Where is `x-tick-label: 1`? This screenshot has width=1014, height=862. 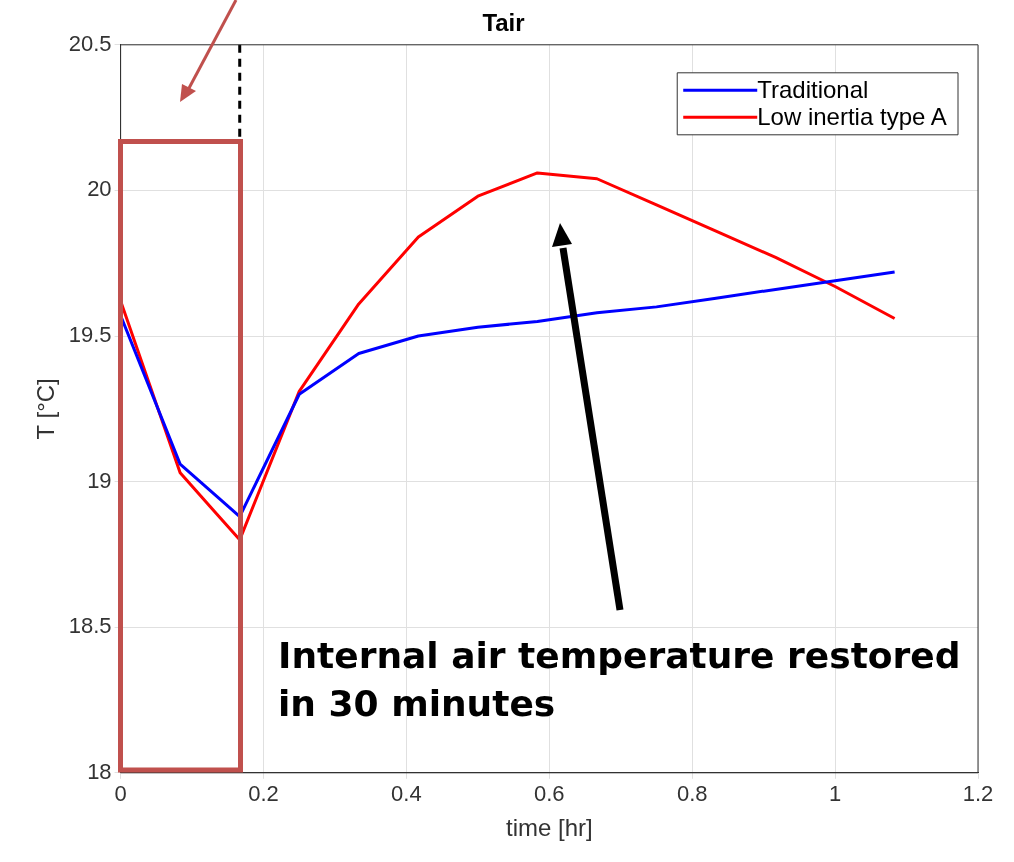 x-tick-label: 1 is located at coordinates (835, 794).